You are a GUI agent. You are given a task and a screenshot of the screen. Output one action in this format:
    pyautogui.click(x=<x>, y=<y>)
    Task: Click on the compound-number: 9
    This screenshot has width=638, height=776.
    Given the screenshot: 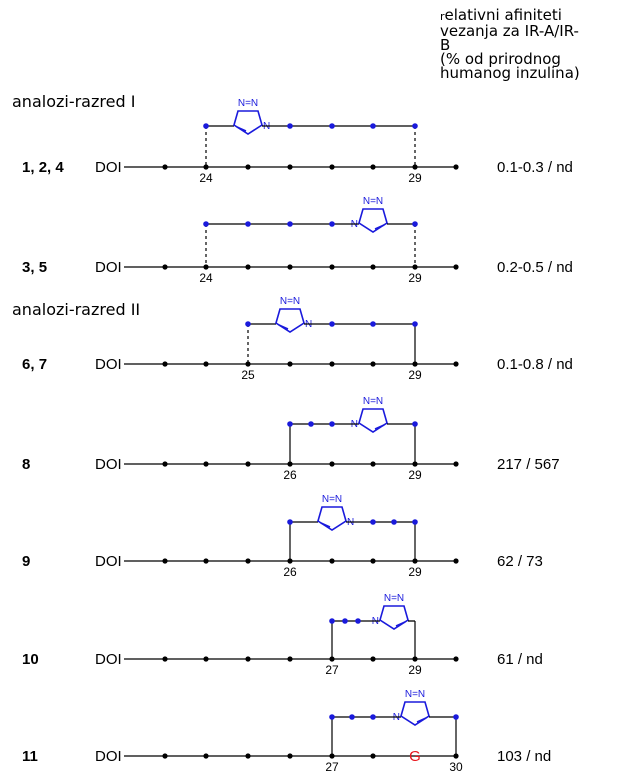 What is the action you would take?
    pyautogui.click(x=26, y=561)
    